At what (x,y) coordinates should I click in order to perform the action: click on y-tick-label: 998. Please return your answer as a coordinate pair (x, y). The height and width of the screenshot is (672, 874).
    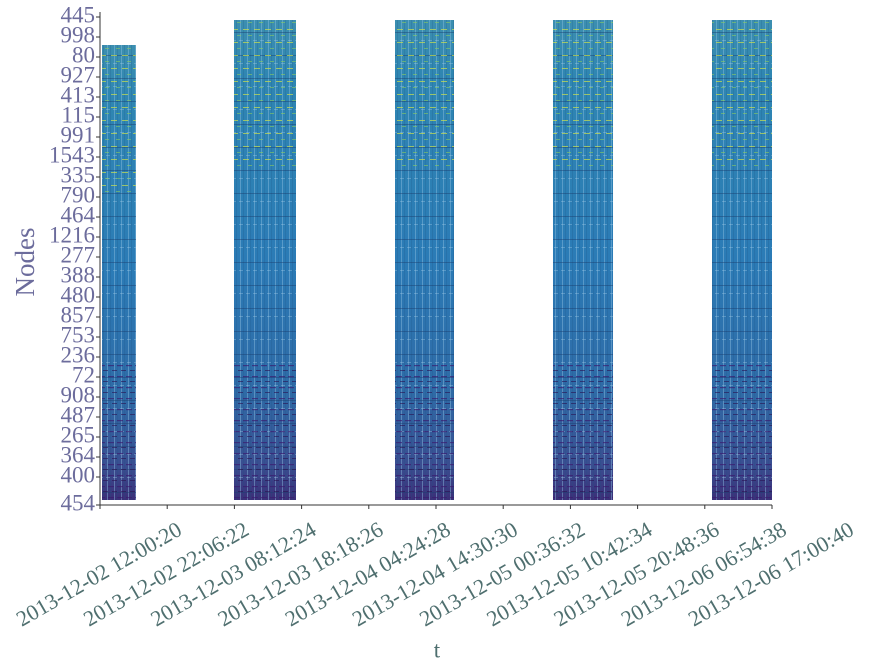
    Looking at the image, I should click on (78, 34).